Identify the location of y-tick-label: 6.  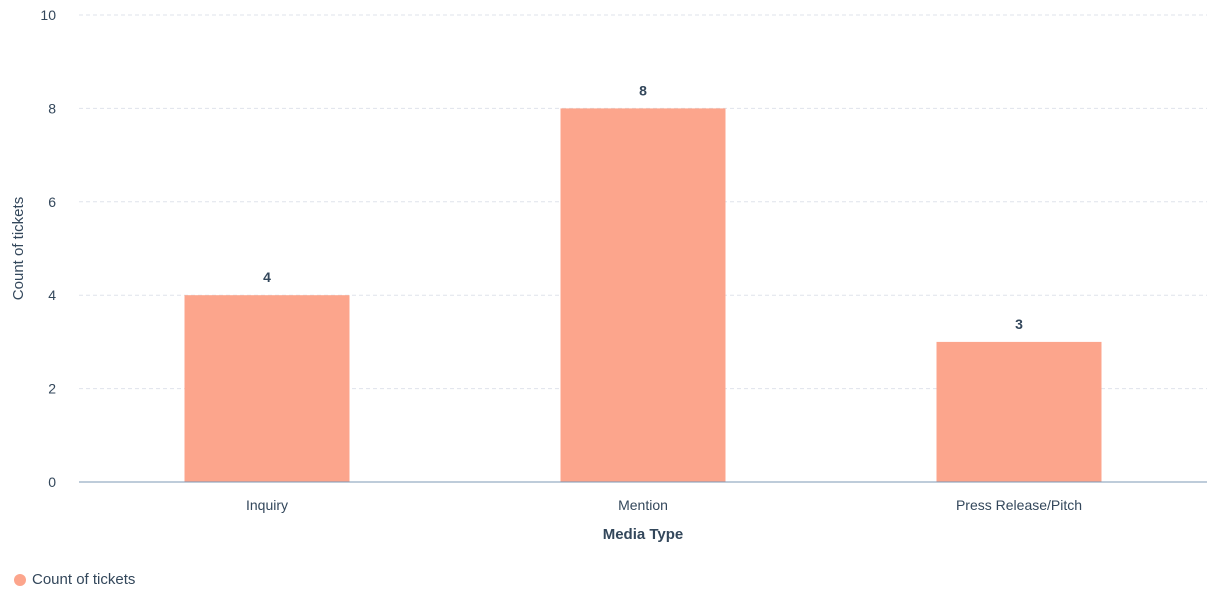
(52, 202).